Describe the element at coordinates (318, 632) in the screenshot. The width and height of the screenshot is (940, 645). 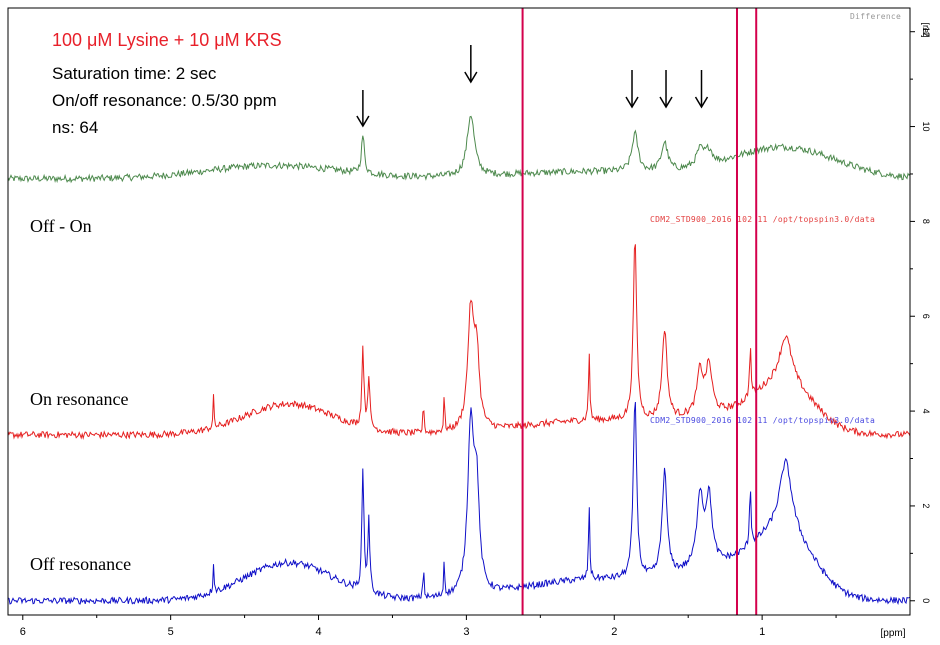
I see `x-tick-label-4: 4` at that location.